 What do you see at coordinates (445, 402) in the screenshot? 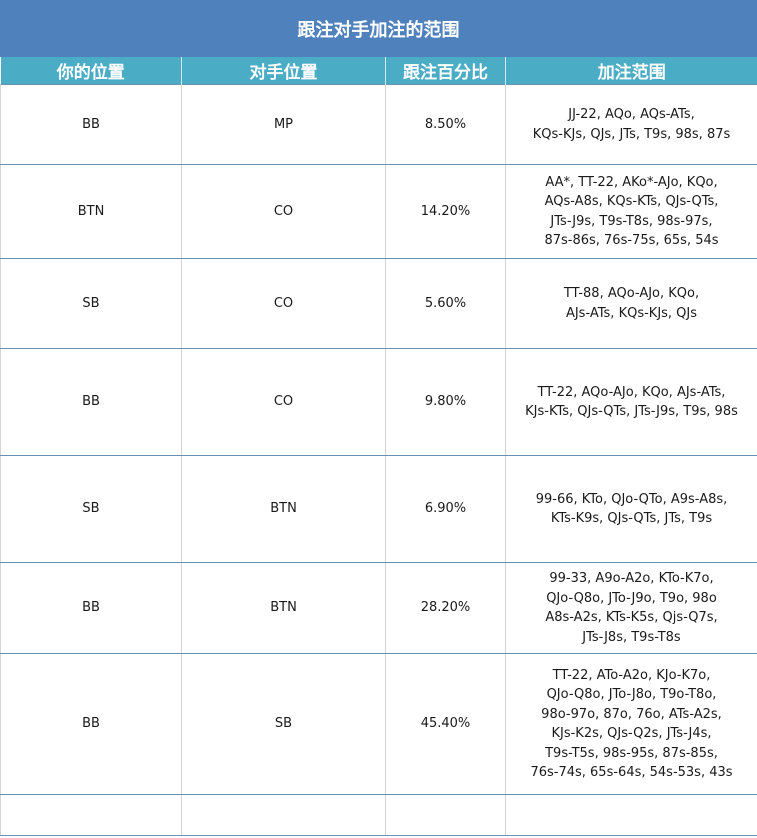
I see `cell-call-percentage: 9.80%` at bounding box center [445, 402].